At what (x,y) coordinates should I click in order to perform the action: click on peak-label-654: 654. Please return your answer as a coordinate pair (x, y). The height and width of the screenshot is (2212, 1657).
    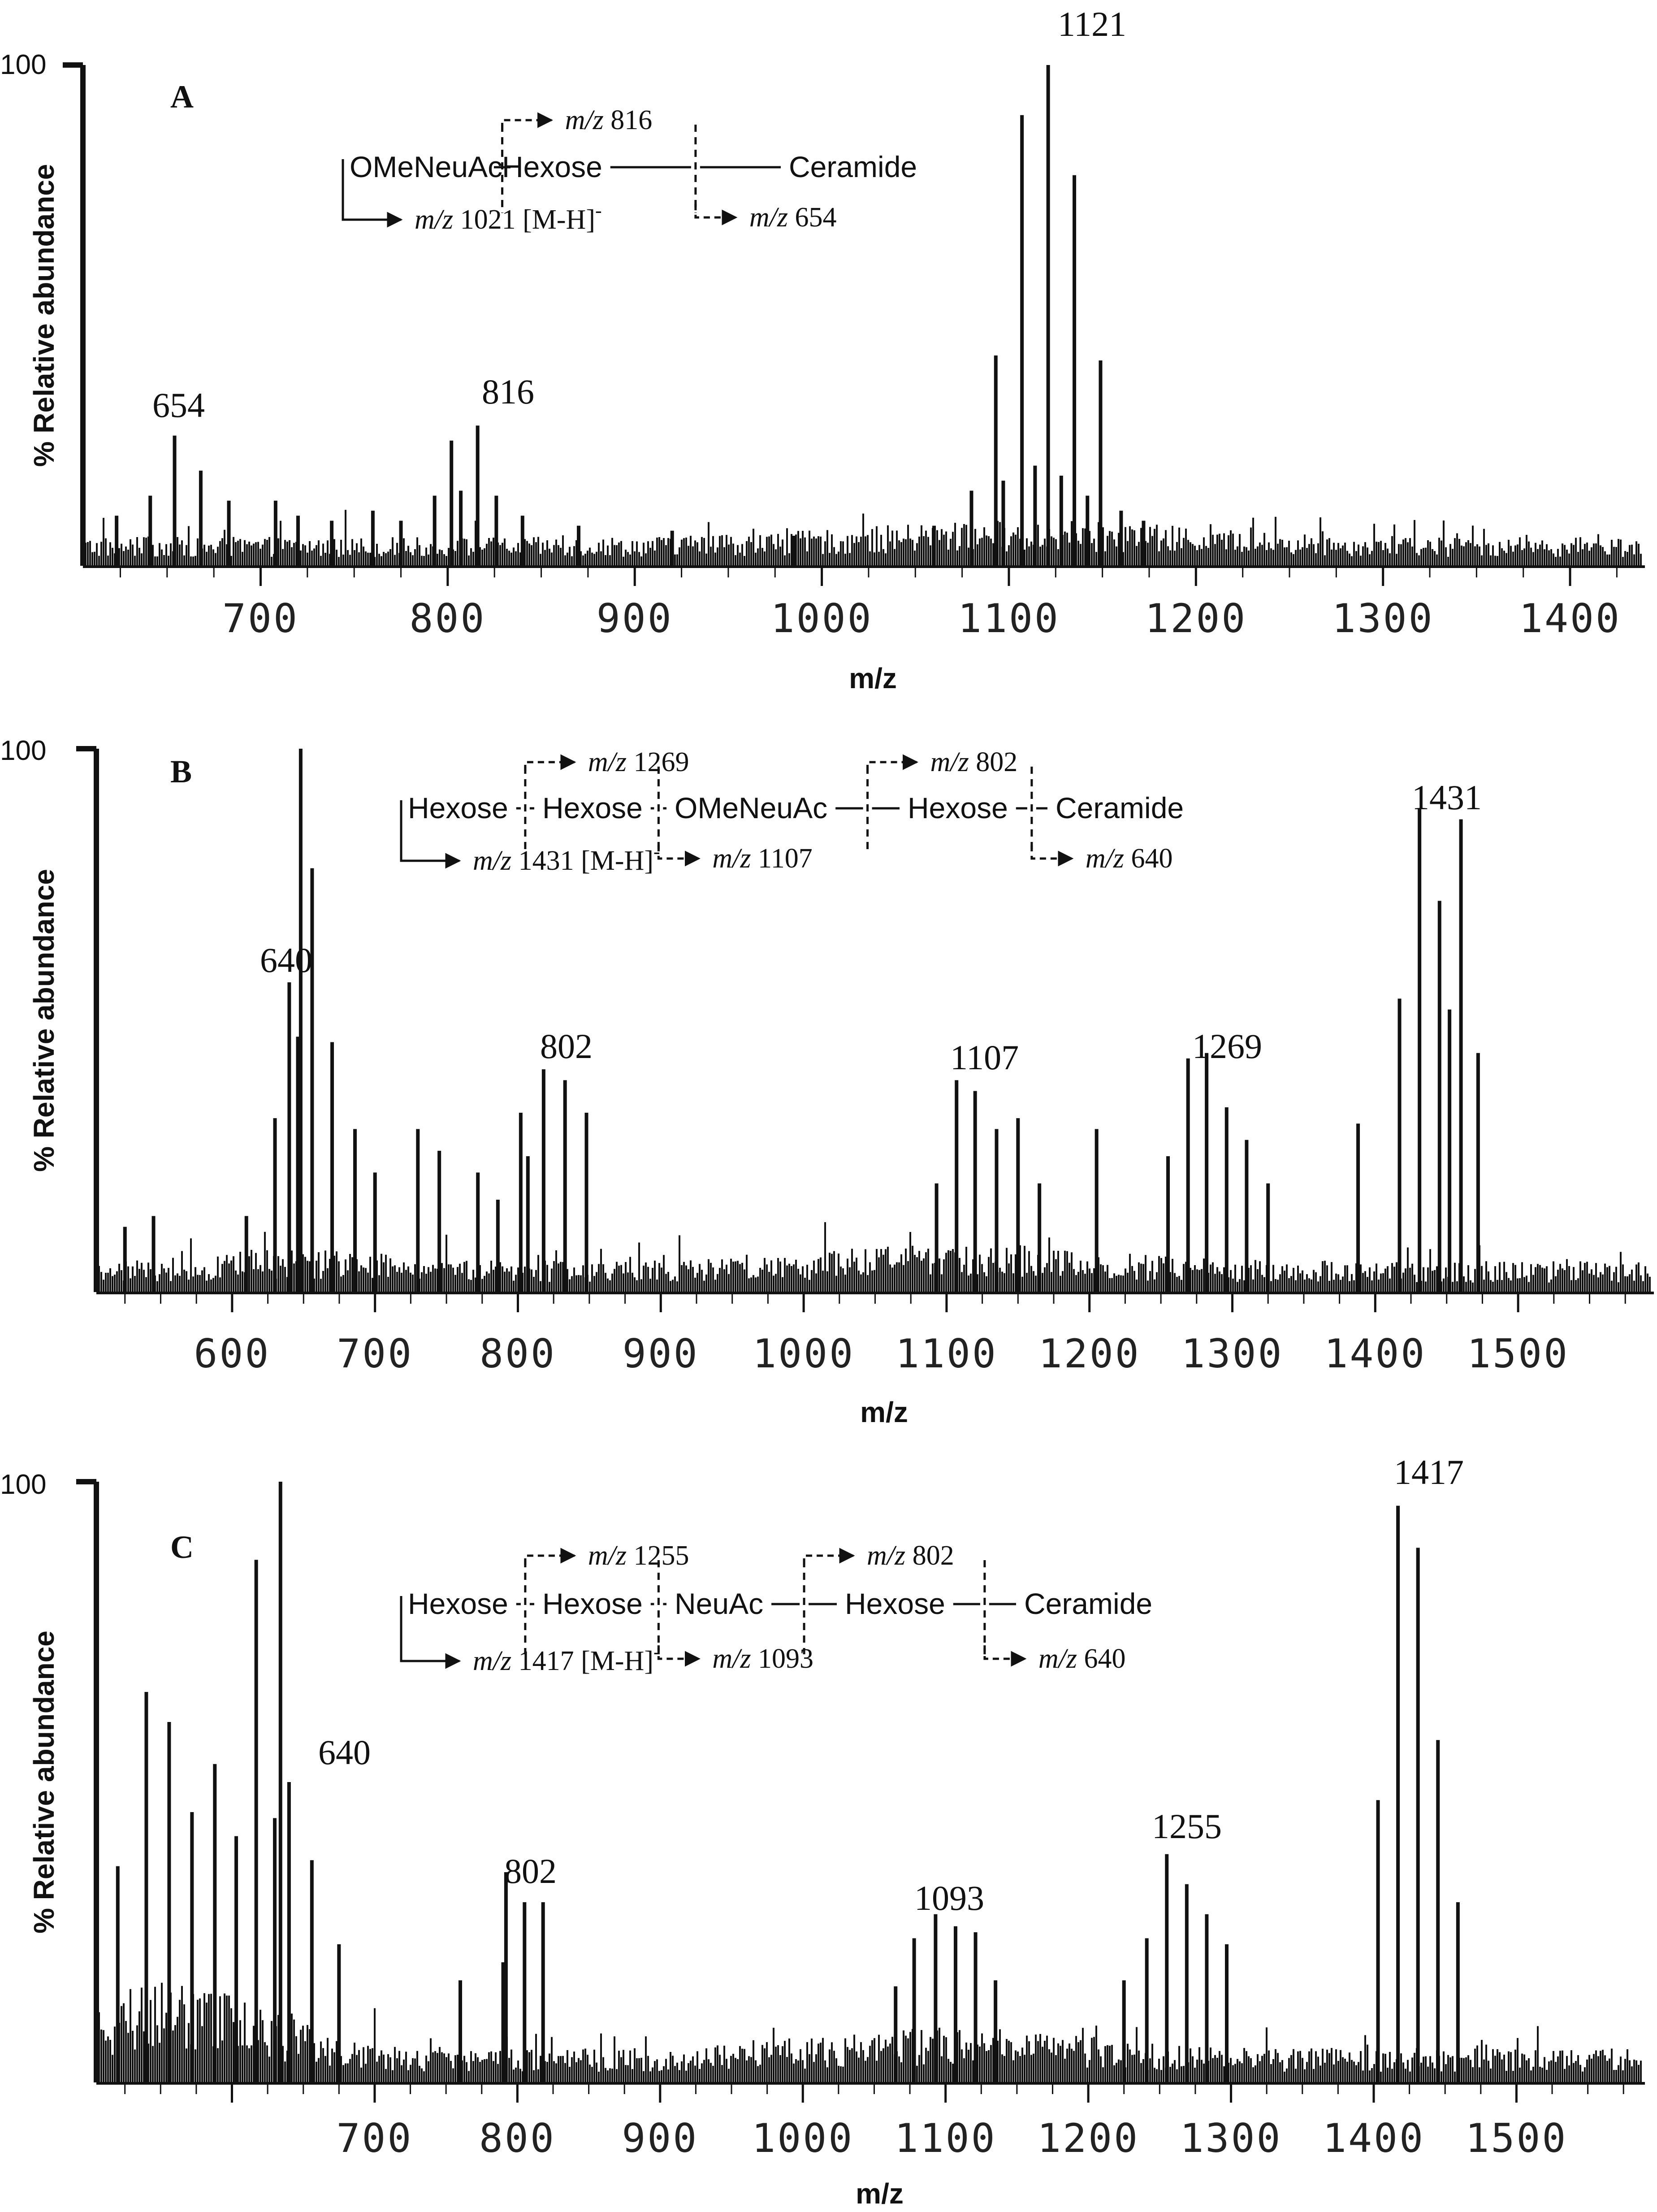
    Looking at the image, I should click on (179, 405).